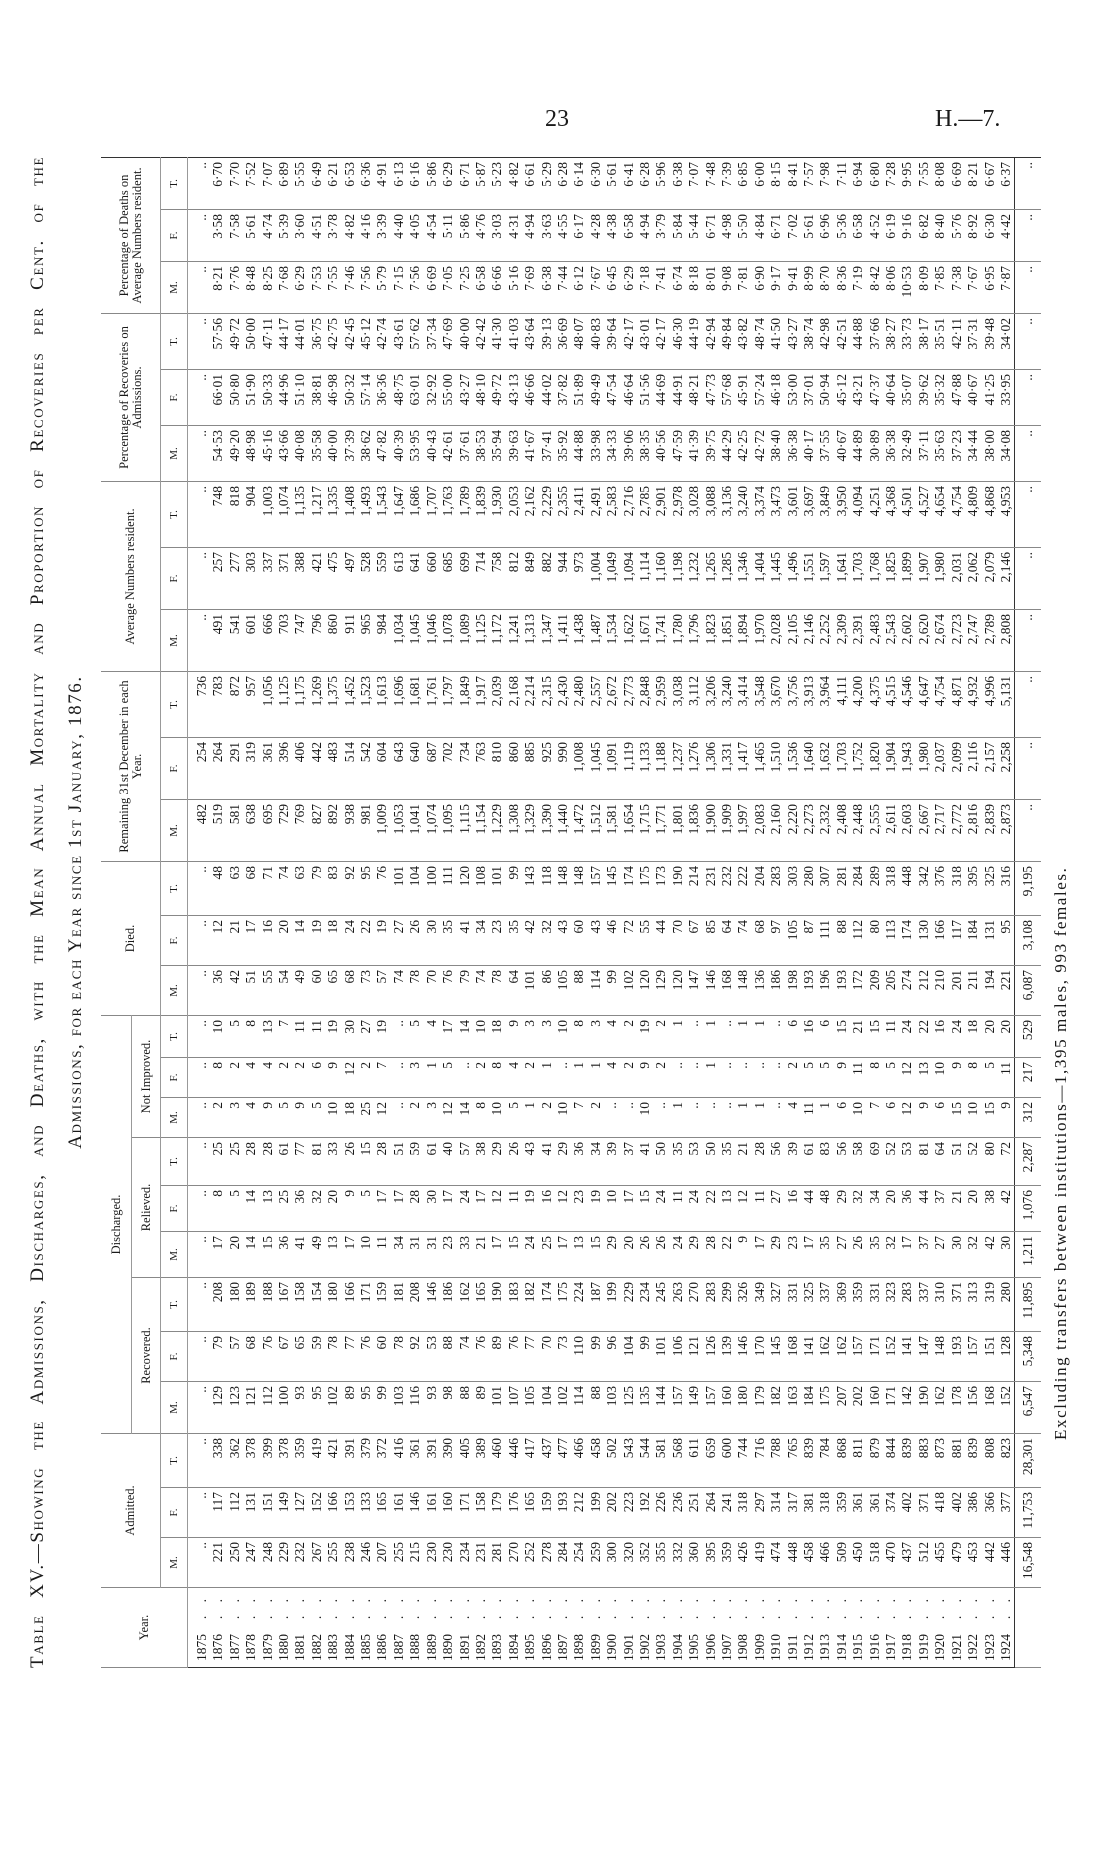 The image size is (1114, 1850). Describe the element at coordinates (776, 1161) in the screenshot. I see `table-cell: 56` at that location.